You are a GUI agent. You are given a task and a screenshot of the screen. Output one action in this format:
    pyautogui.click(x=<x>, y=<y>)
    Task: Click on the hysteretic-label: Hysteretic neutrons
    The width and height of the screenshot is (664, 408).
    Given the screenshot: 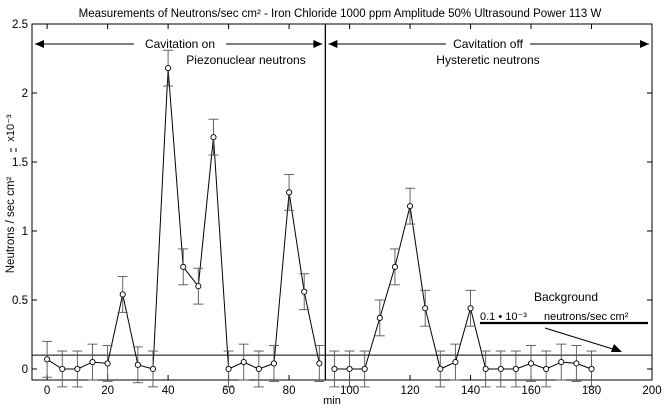 What is the action you would take?
    pyautogui.click(x=487, y=60)
    